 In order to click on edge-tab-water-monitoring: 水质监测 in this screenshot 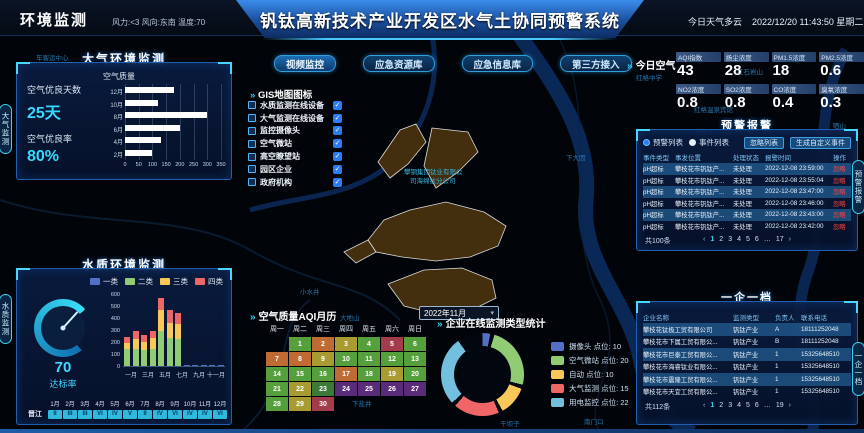, I will do `click(6, 319)`.